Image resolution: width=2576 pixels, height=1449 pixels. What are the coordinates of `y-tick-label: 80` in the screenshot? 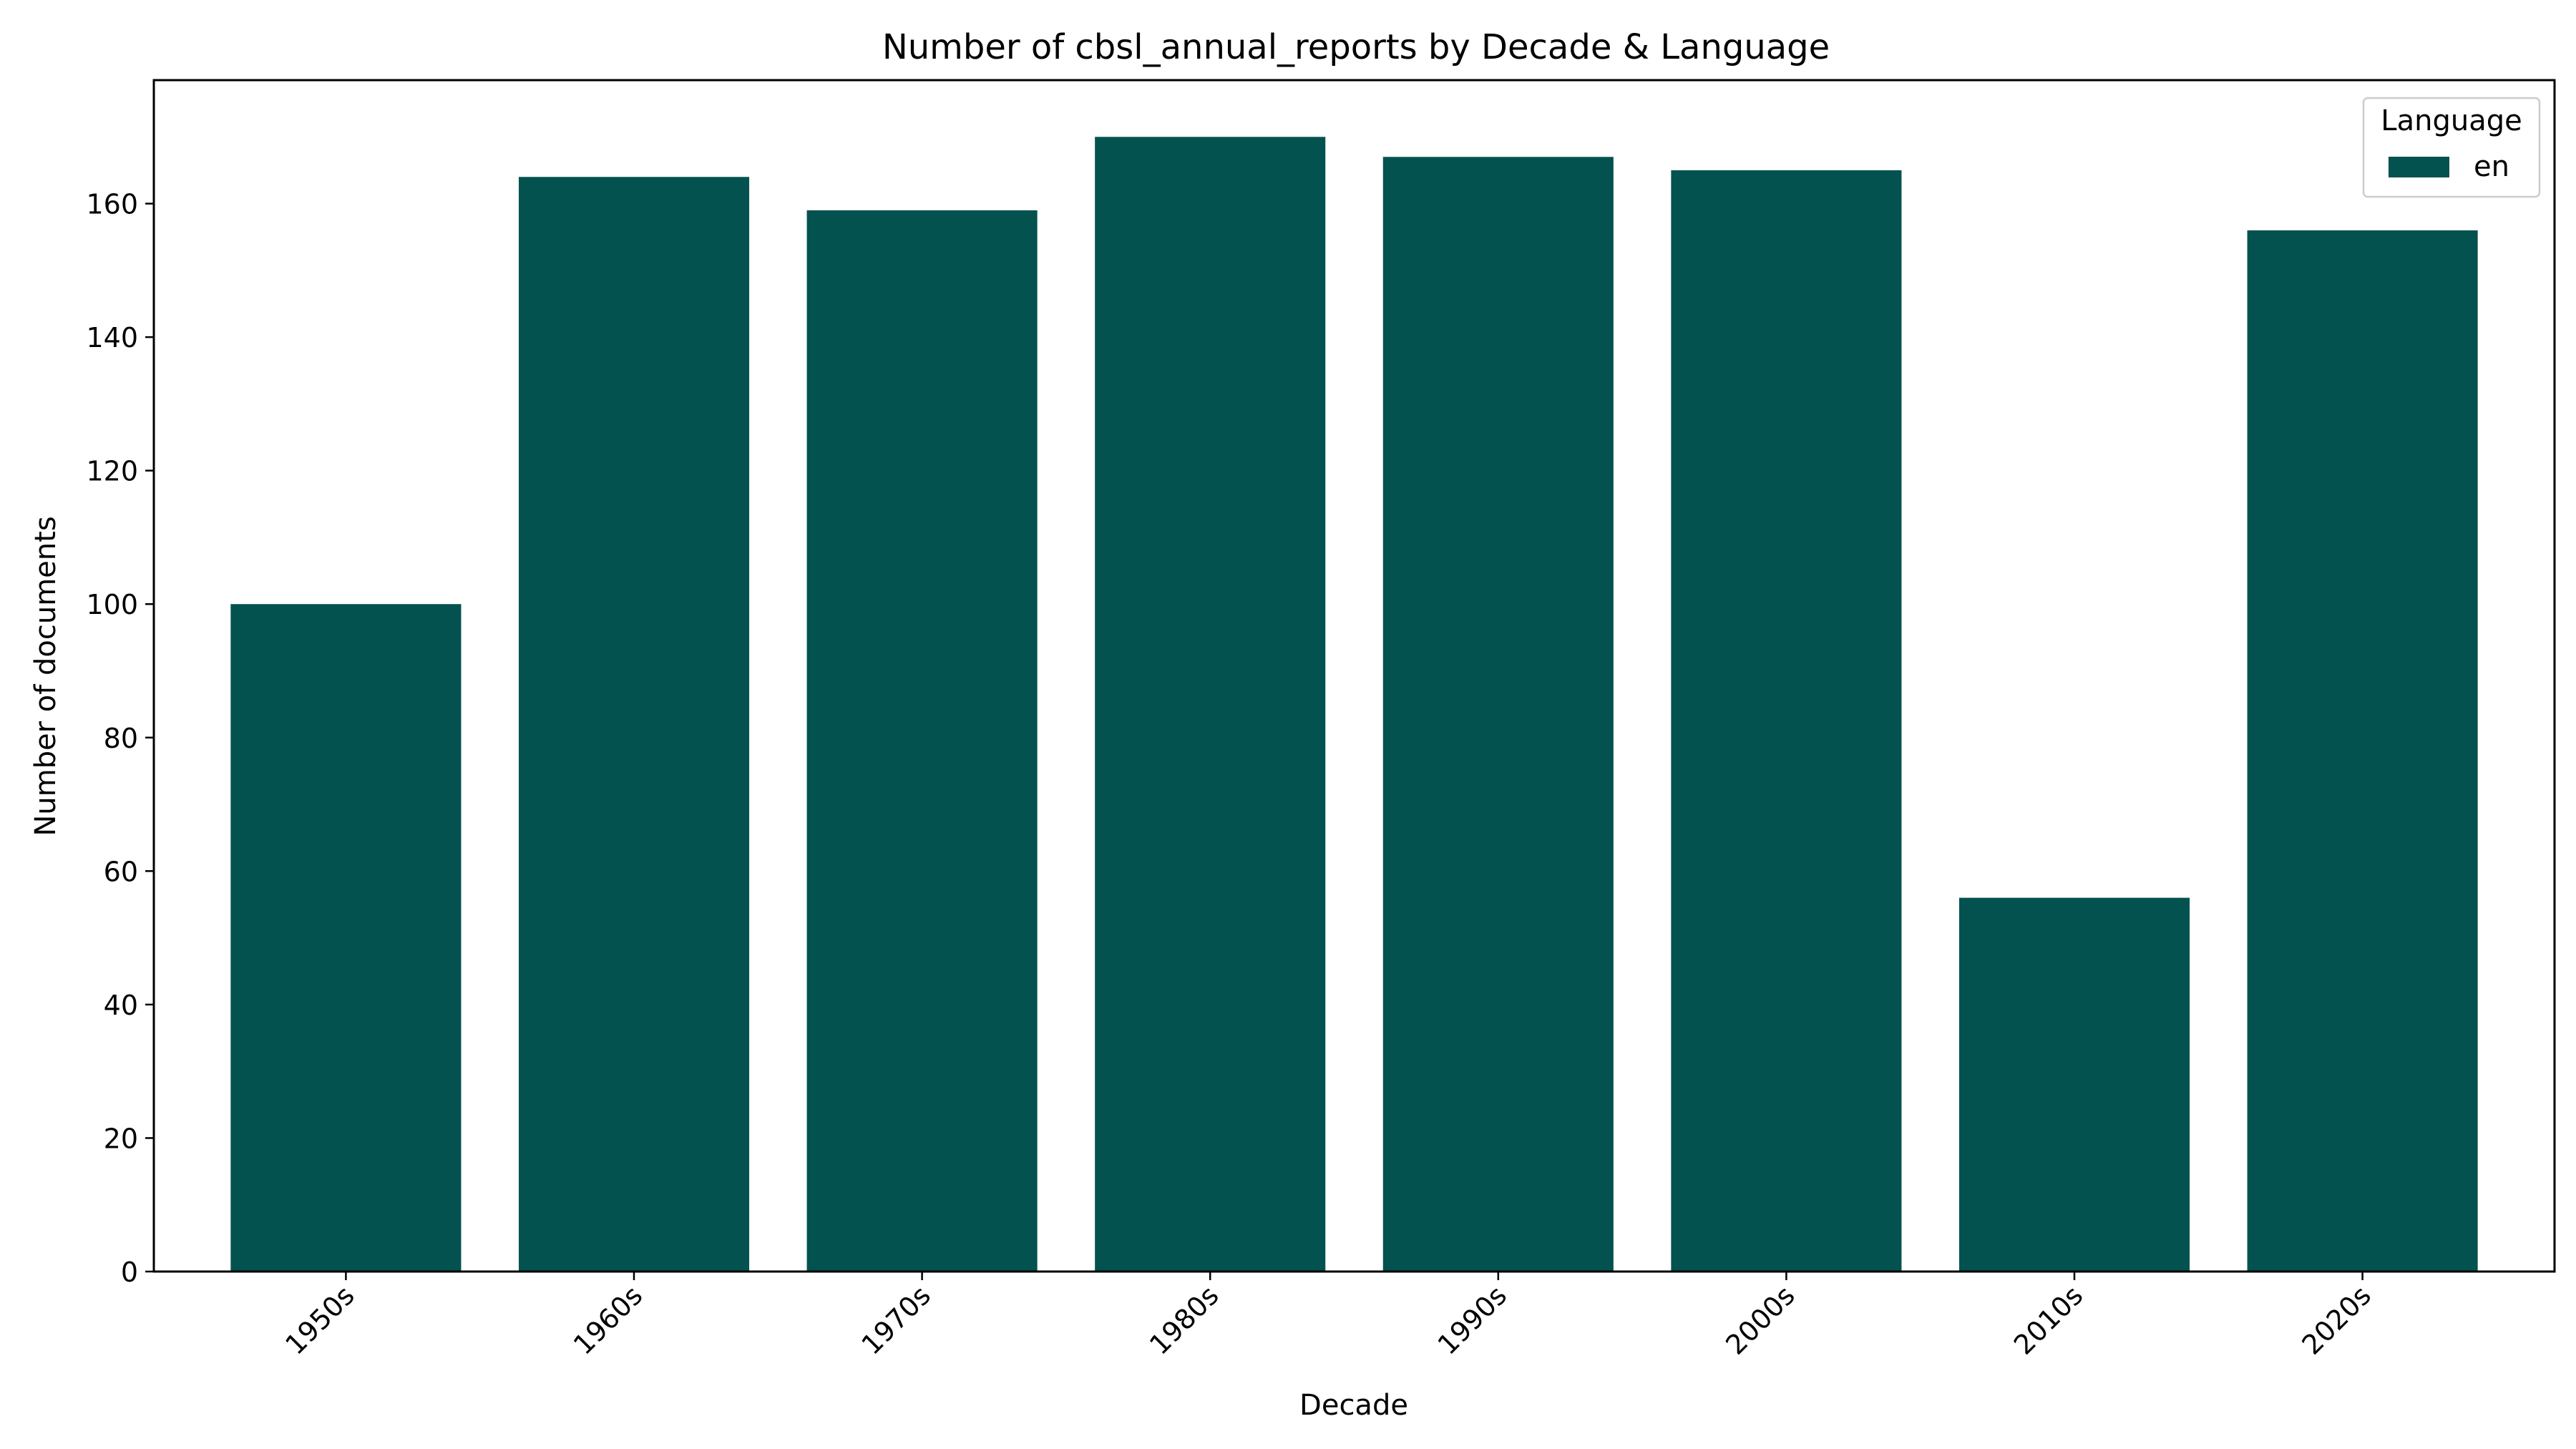 It's located at (121, 738).